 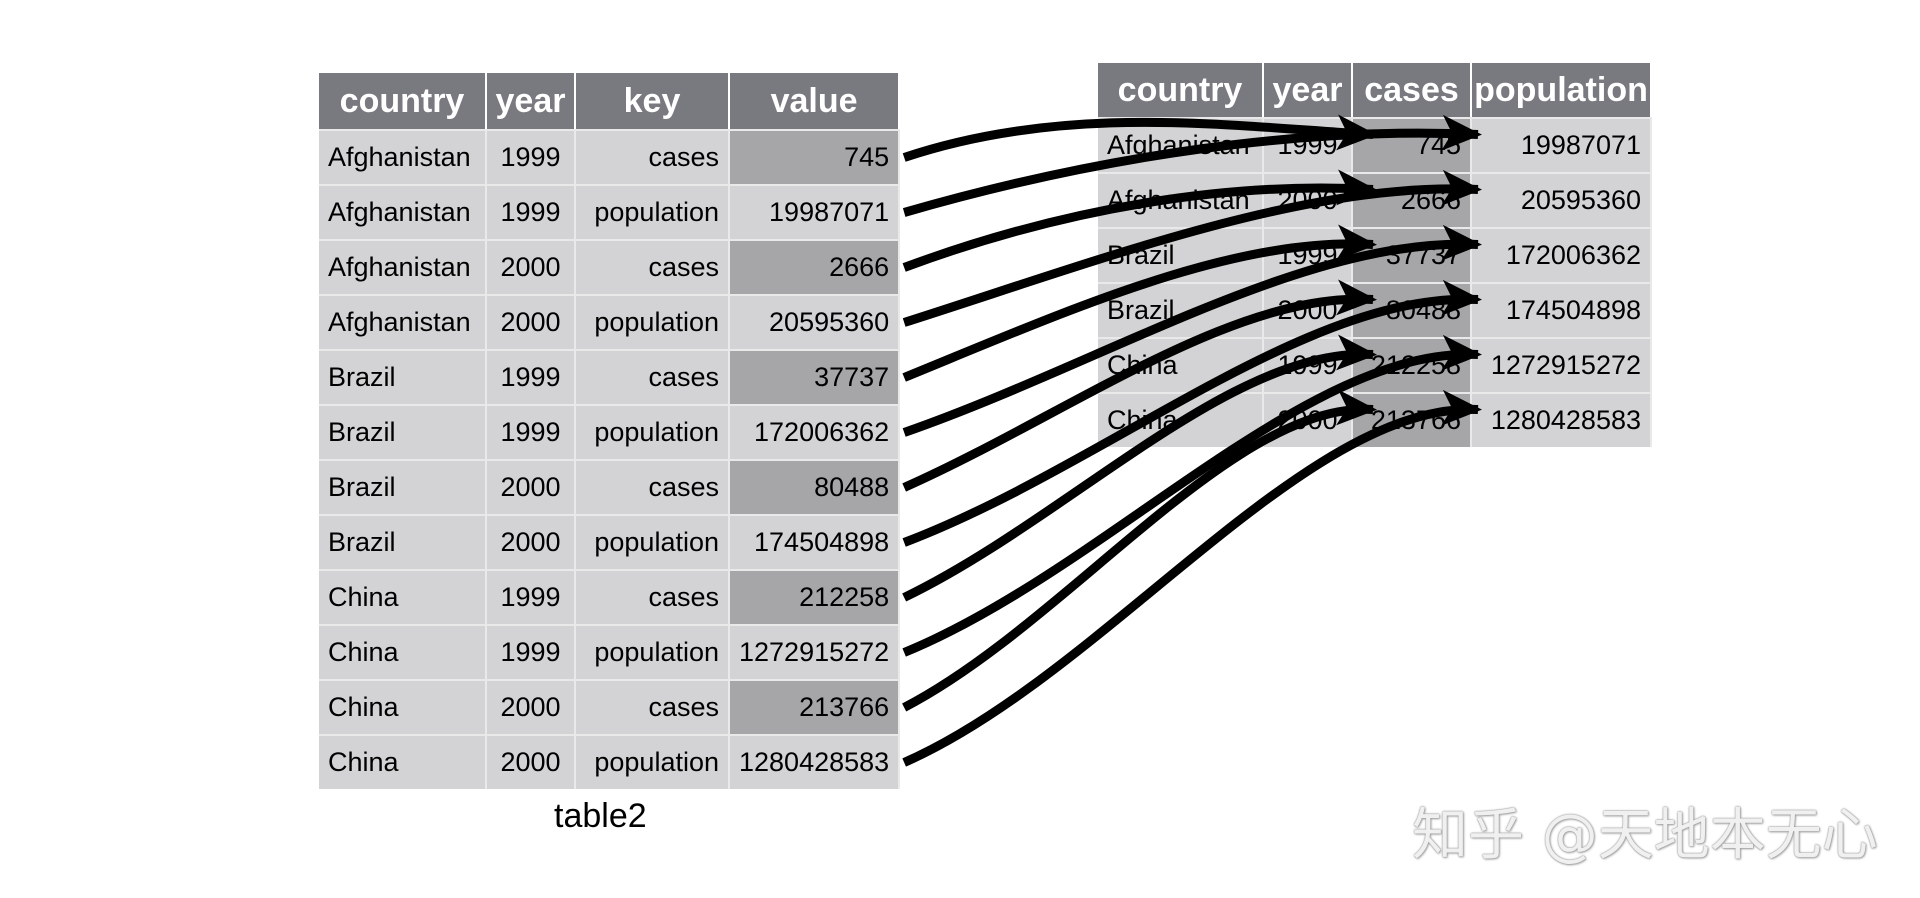 I want to click on long-table-row: Brazil 2000 population 174504898, so click(x=610, y=541).